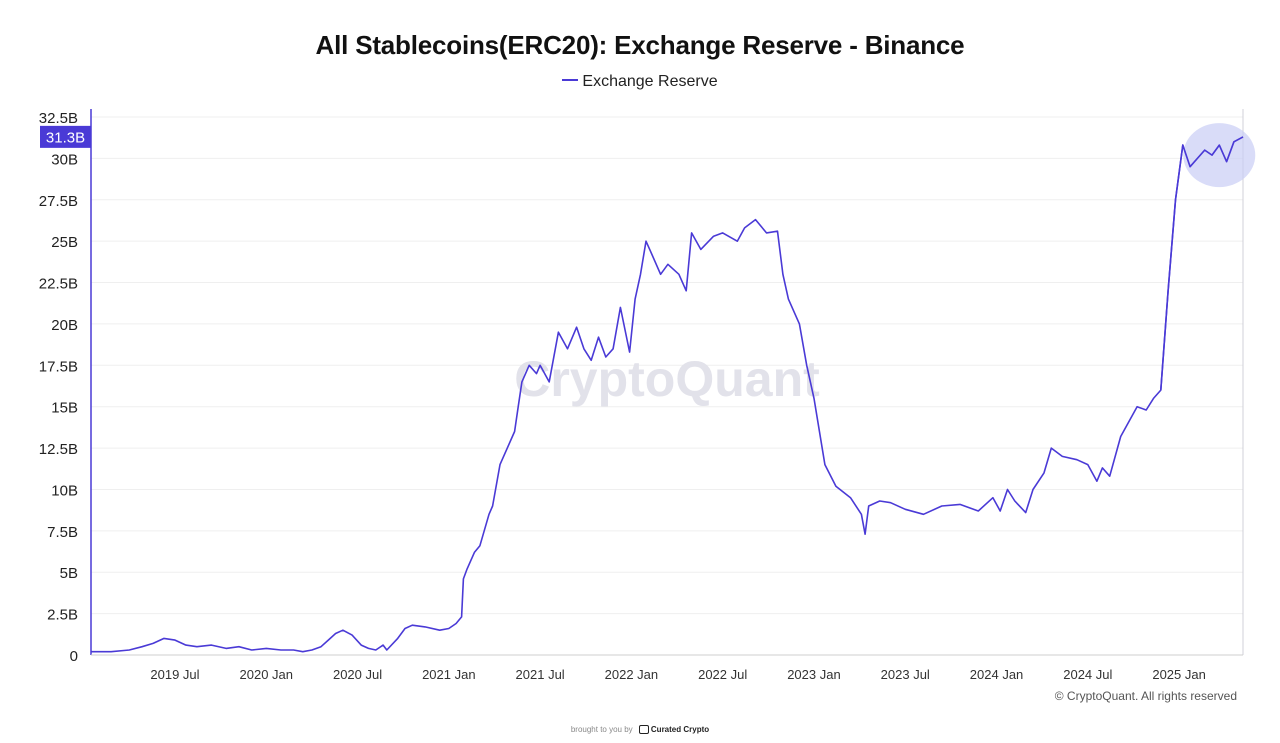 This screenshot has height=743, width=1280. I want to click on y-tick-label: 2.5B, so click(62, 615).